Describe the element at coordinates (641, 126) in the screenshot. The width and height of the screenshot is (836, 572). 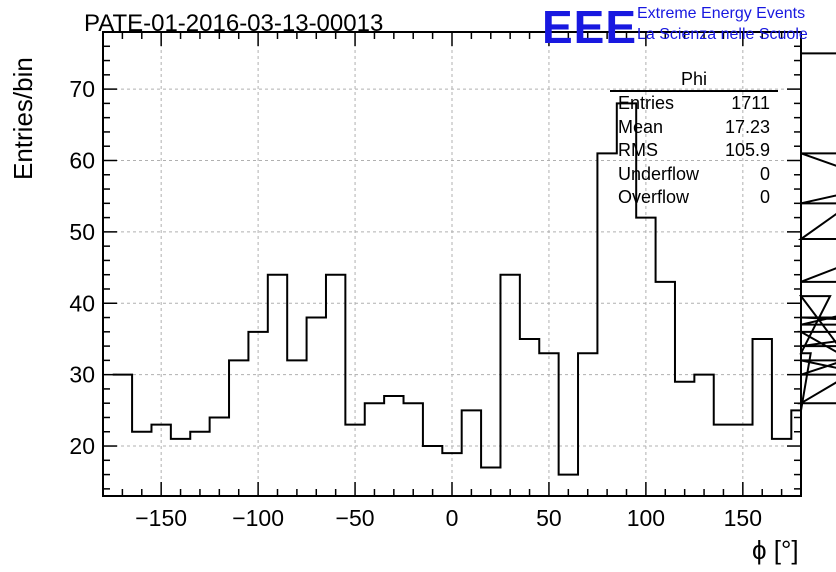
I see `stats-label: Mean` at that location.